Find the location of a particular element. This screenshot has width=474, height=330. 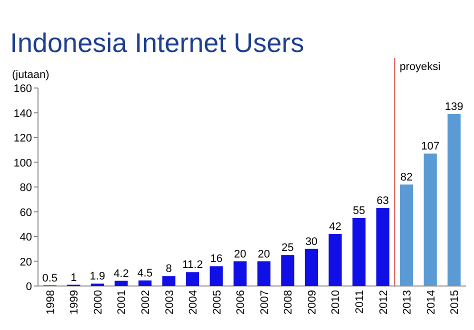

x-tick-label: 2015 is located at coordinates (455, 302).